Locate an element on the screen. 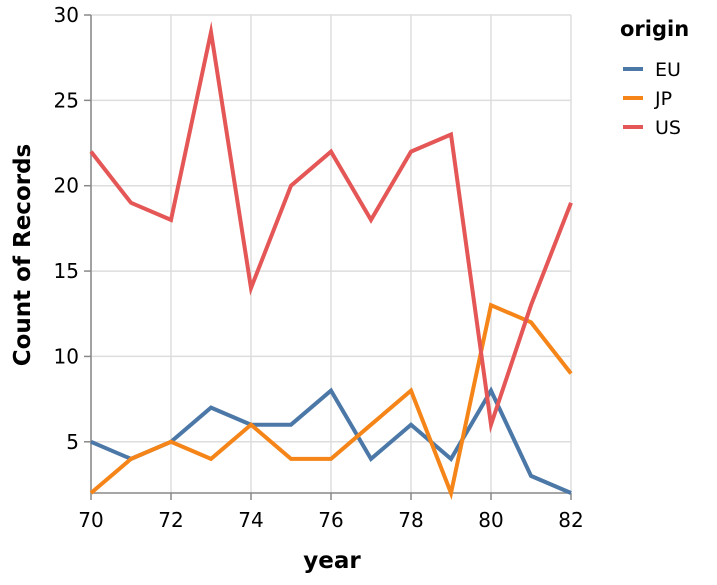 The width and height of the screenshot is (717, 585). x-tick-label: 80 is located at coordinates (490, 520).